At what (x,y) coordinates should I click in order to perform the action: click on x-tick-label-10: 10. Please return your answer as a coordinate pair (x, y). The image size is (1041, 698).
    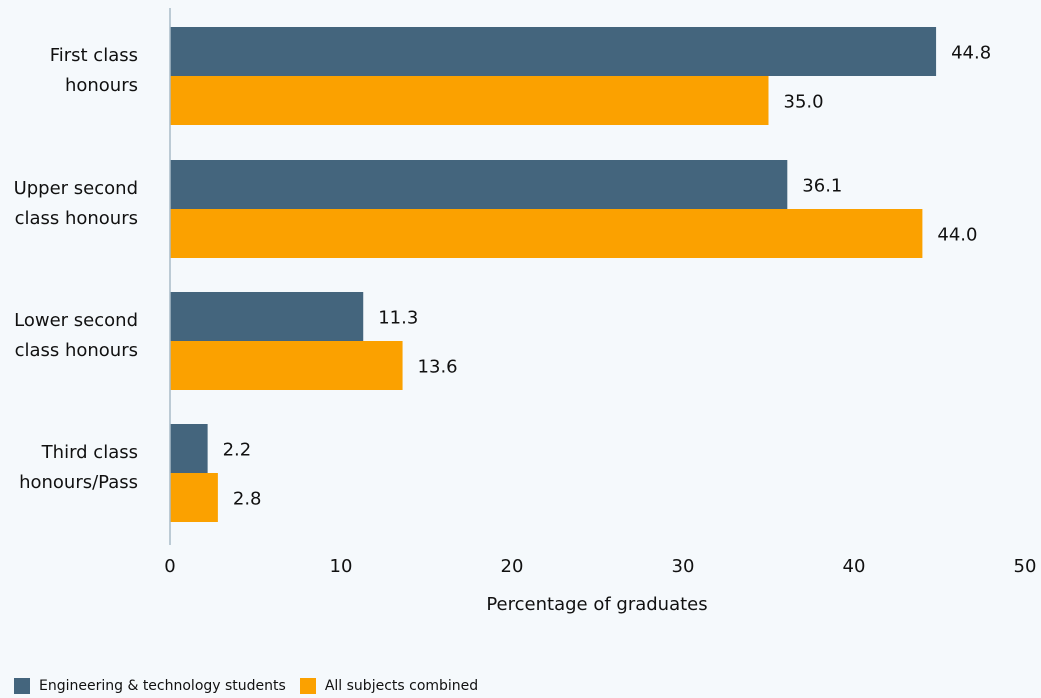
    Looking at the image, I should click on (341, 566).